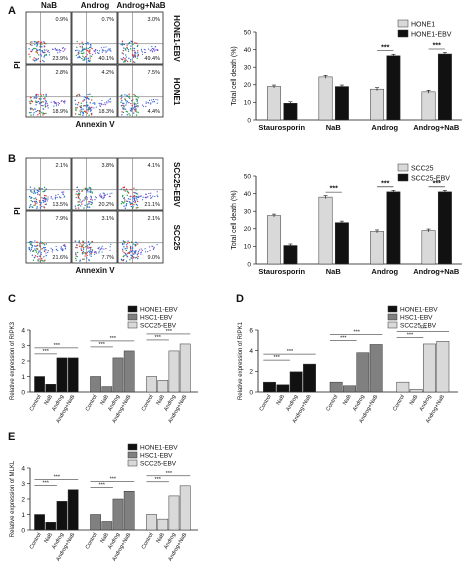 Image resolution: width=474 pixels, height=569 pixels. What do you see at coordinates (61, 166) in the screenshot?
I see `quadrant-percent-upper-right: 2.1%` at bounding box center [61, 166].